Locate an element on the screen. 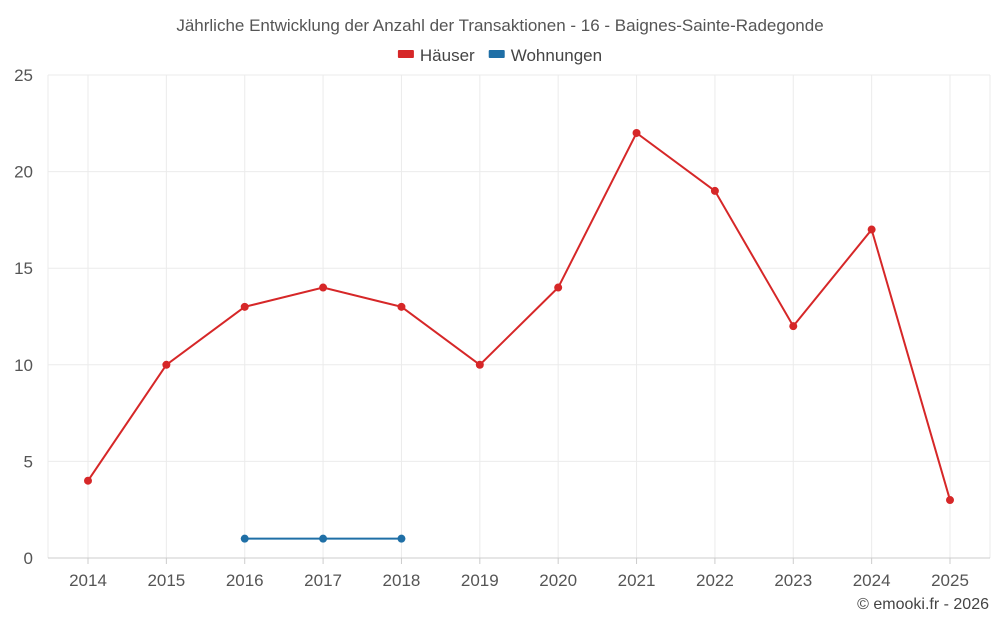  legend-item: Häuser is located at coordinates (436, 55).